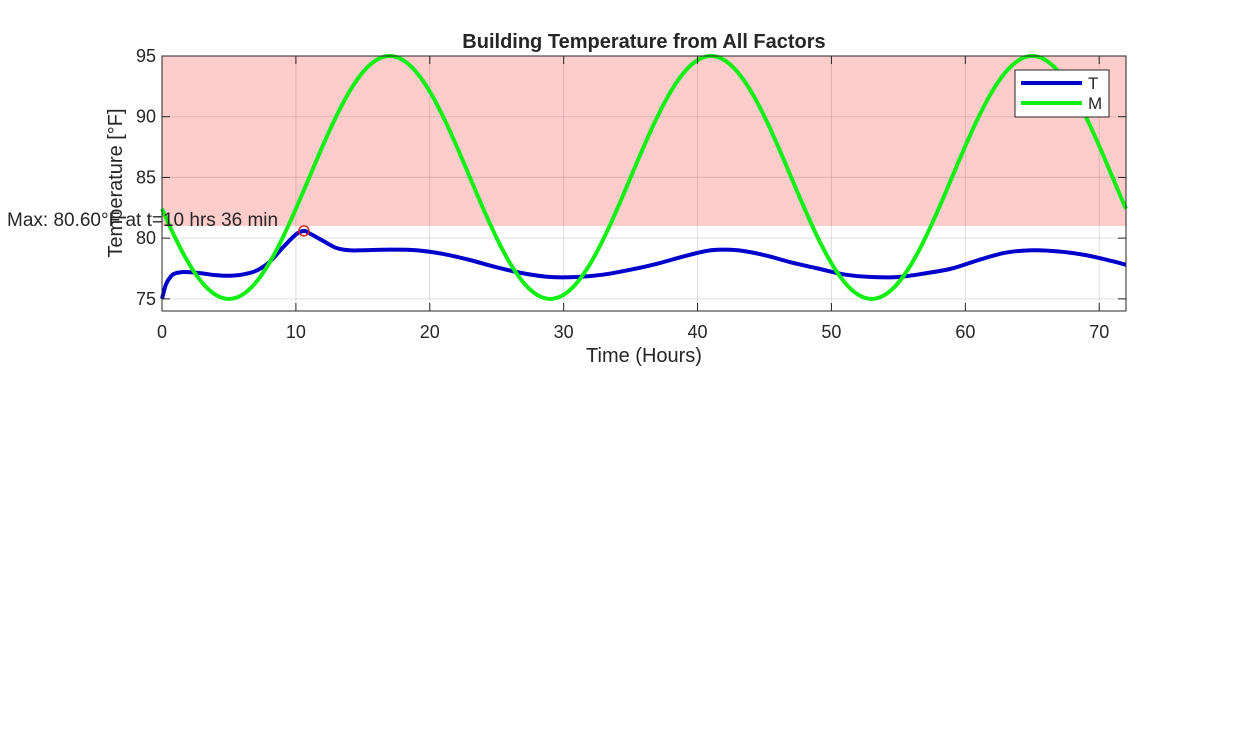  Describe the element at coordinates (643, 42) in the screenshot. I see `chart-title: Building Temperature from All Factors` at that location.